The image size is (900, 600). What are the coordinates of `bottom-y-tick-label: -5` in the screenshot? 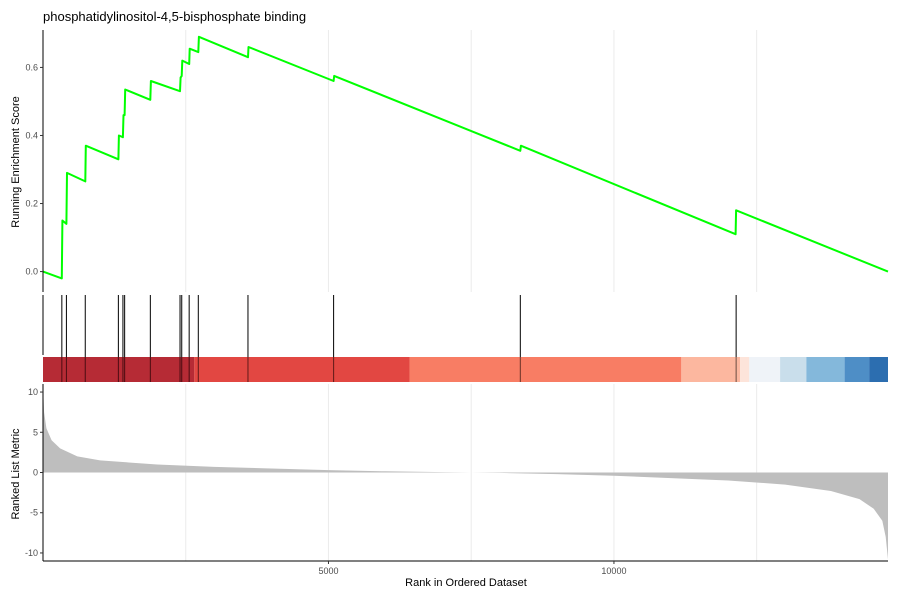 It's located at (34, 513).